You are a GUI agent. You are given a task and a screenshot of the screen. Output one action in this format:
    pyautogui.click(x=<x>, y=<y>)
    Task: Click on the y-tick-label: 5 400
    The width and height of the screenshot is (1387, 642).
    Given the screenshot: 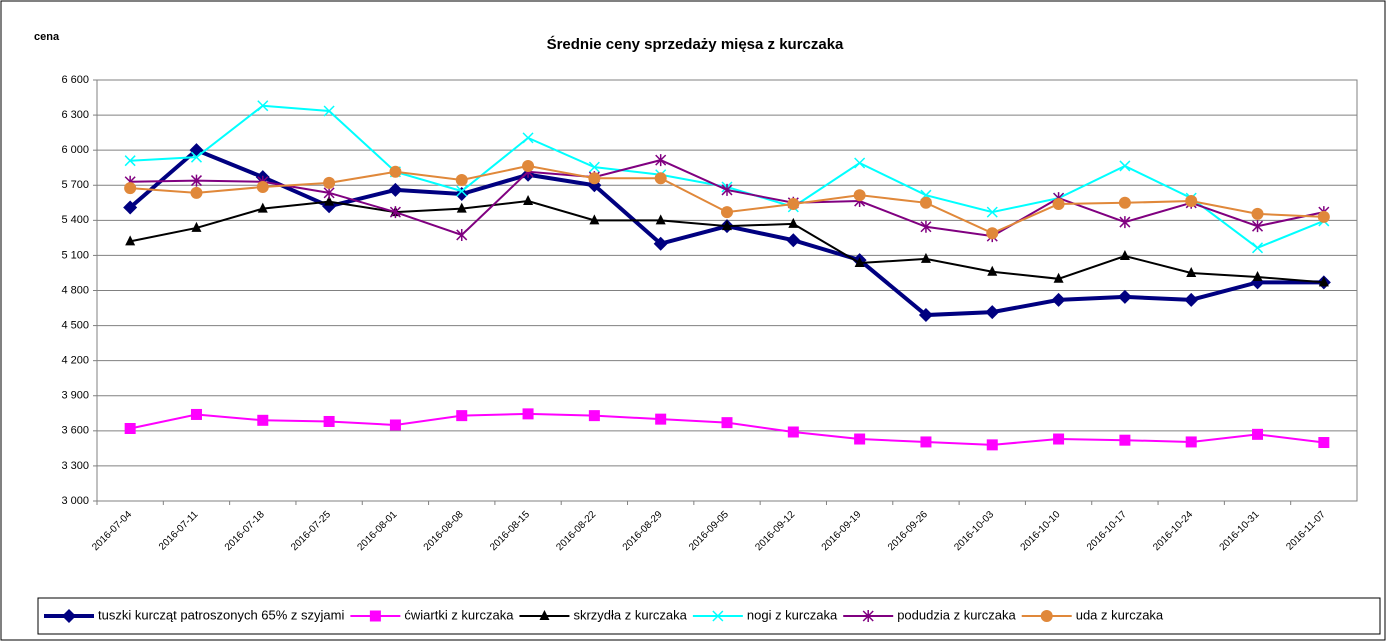 What is the action you would take?
    pyautogui.click(x=75, y=220)
    